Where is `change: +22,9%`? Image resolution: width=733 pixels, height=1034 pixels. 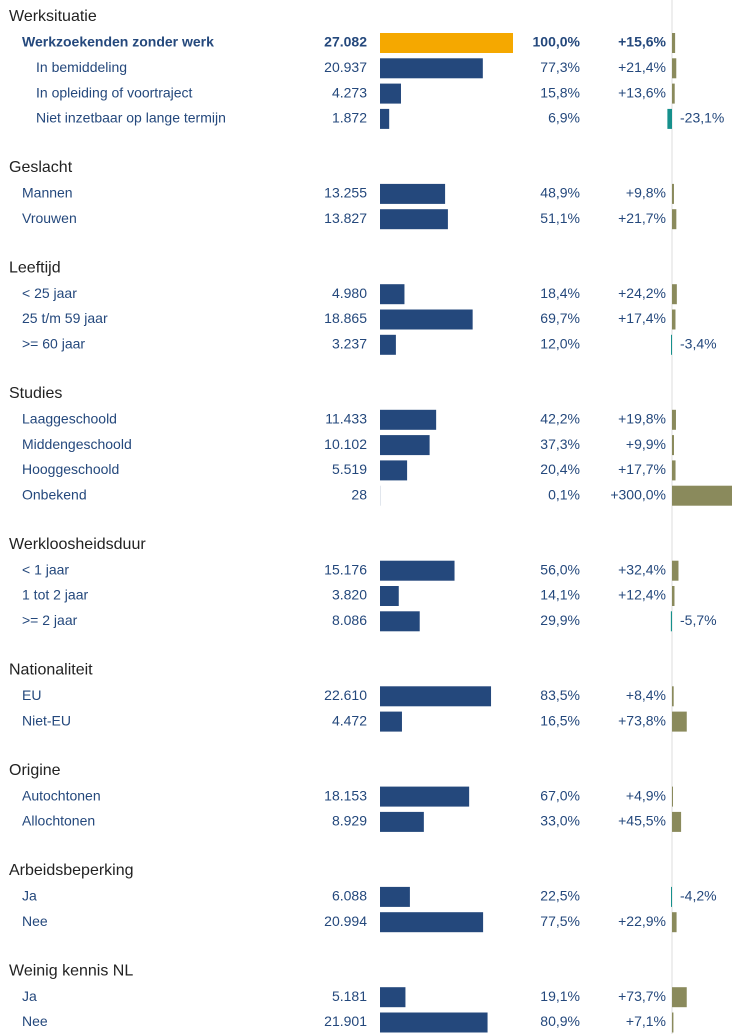 change: +22,9% is located at coordinates (642, 921).